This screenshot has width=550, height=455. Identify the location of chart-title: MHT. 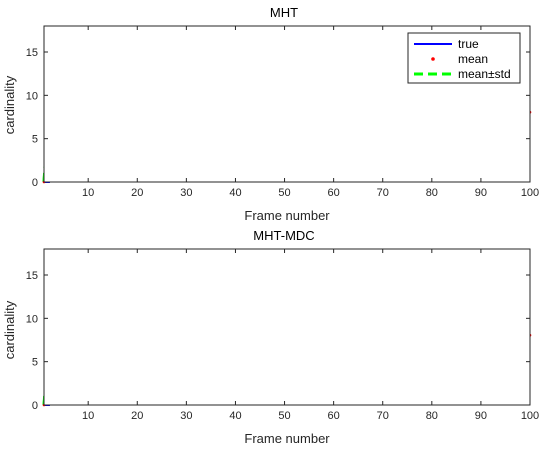
(284, 12).